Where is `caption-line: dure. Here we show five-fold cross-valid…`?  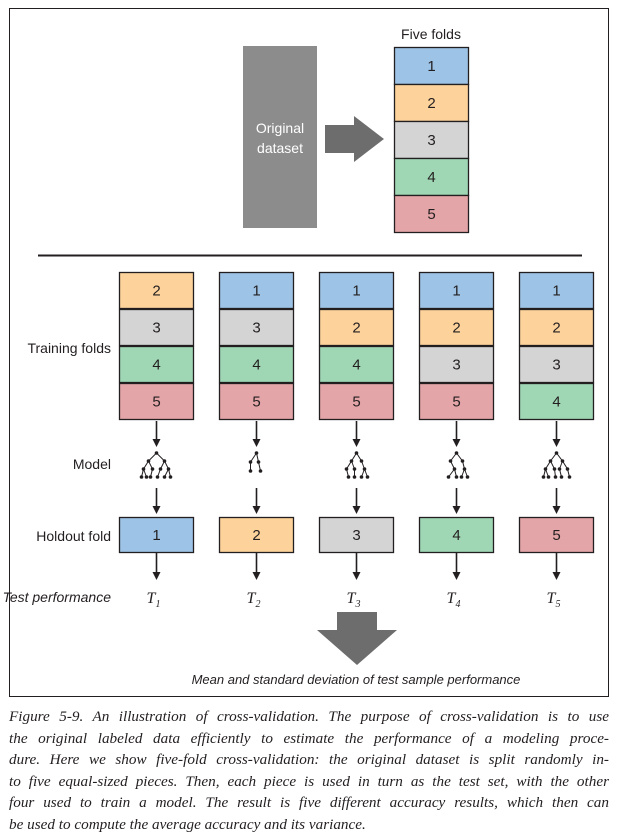
caption-line: dure. Here we show five-fold cross-valid… is located at coordinates (309, 759).